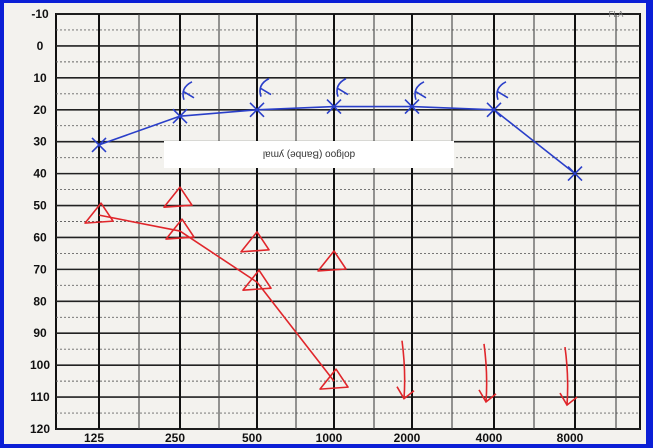  I want to click on x-tick-label: 125, so click(94, 437).